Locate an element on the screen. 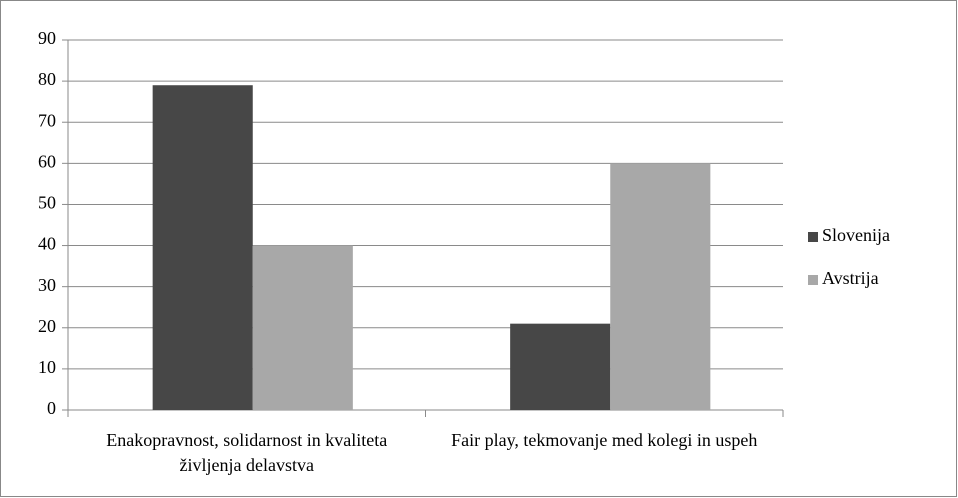 This screenshot has width=958, height=498. y-tick-label: 30 is located at coordinates (47, 285).